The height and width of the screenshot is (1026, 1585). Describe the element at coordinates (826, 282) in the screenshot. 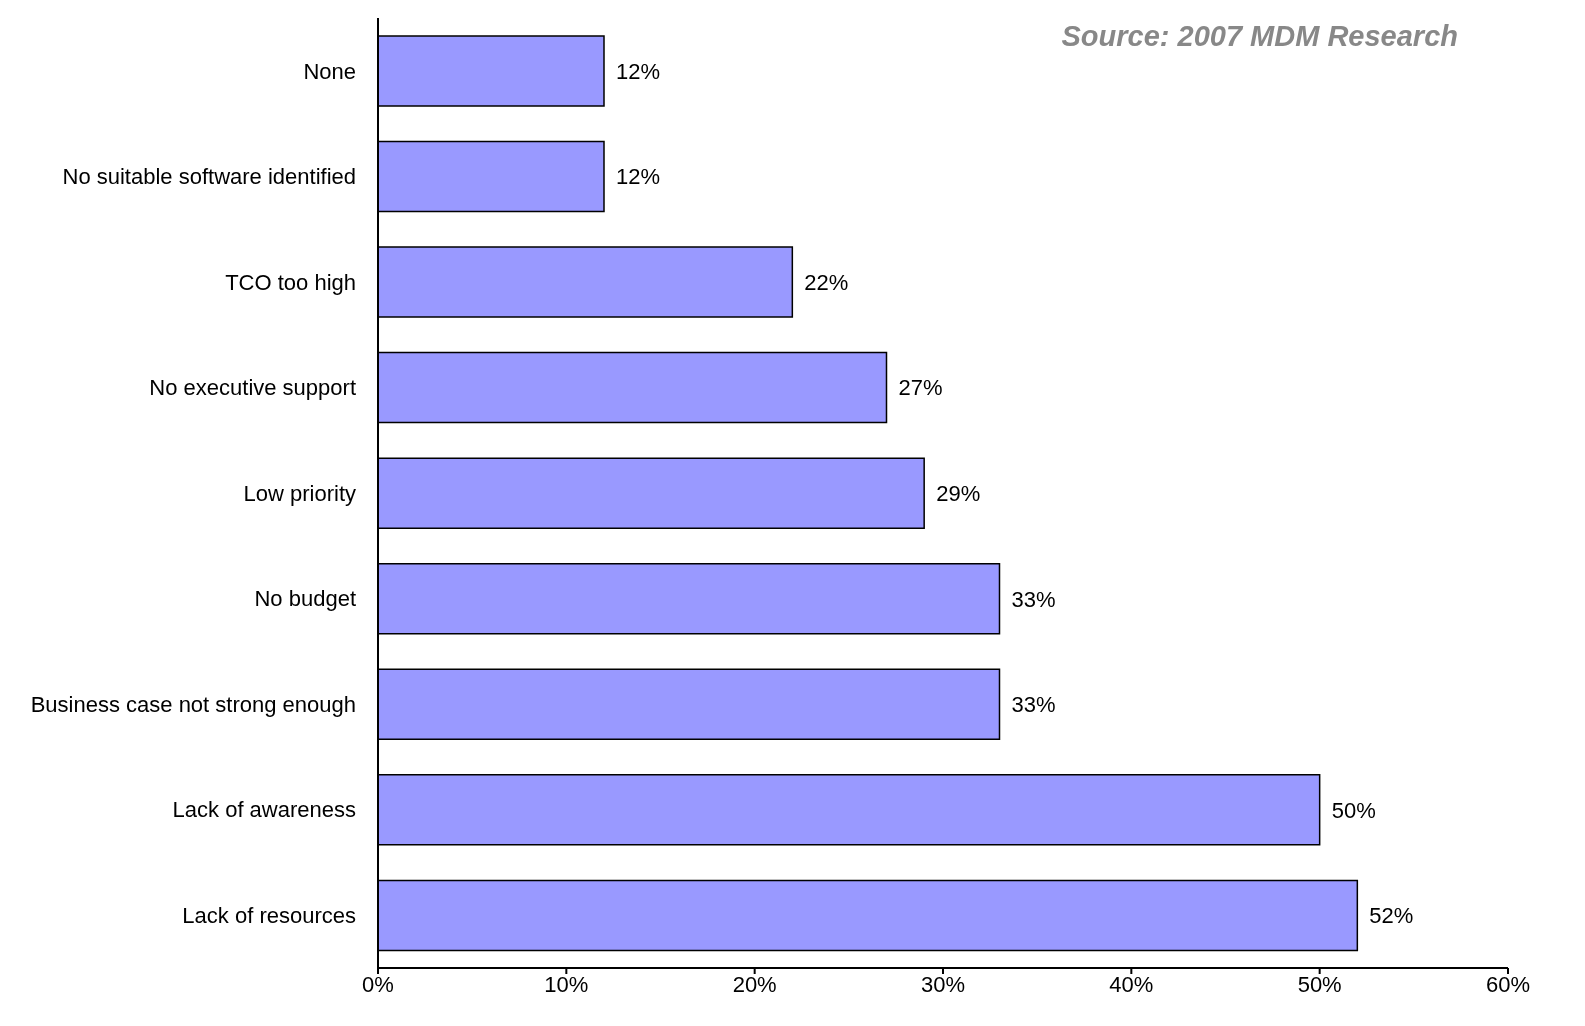

I see `data-label: 22%` at that location.